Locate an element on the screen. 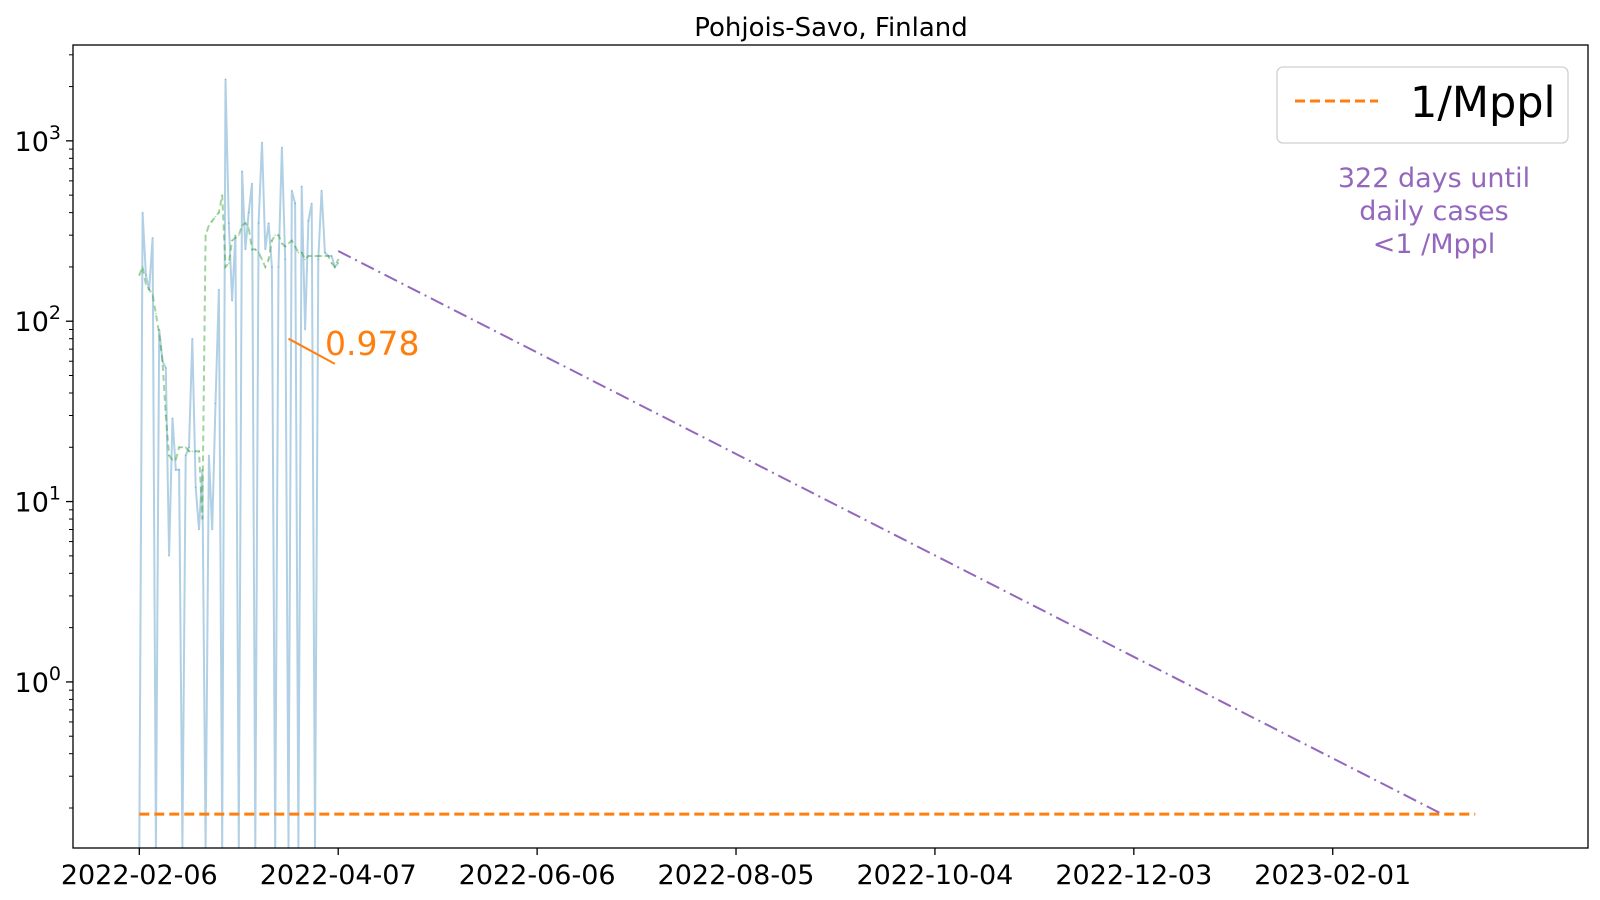 The width and height of the screenshot is (1600, 900). y-tick-label: 10⁰ is located at coordinates (38, 681).